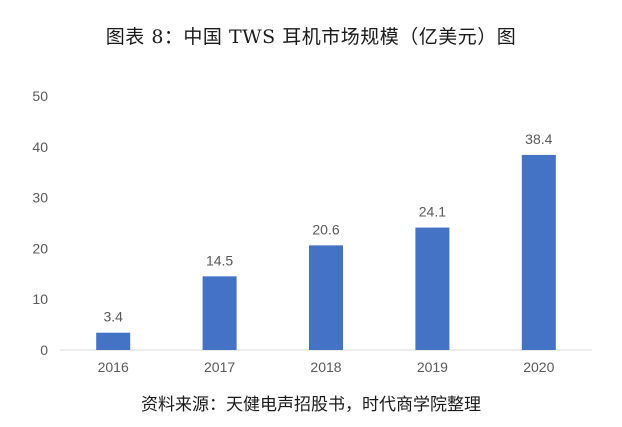 This screenshot has height=427, width=622. Describe the element at coordinates (219, 260) in the screenshot. I see `data-label: 14.5` at that location.